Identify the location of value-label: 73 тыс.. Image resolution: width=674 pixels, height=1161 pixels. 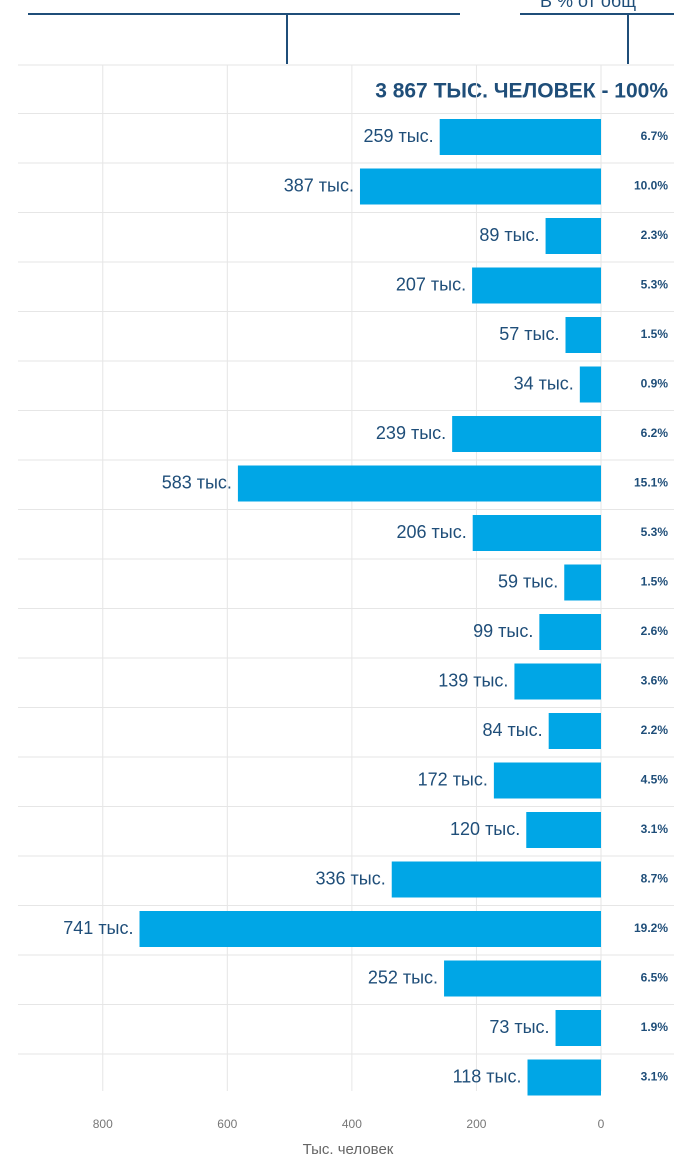
(519, 1027).